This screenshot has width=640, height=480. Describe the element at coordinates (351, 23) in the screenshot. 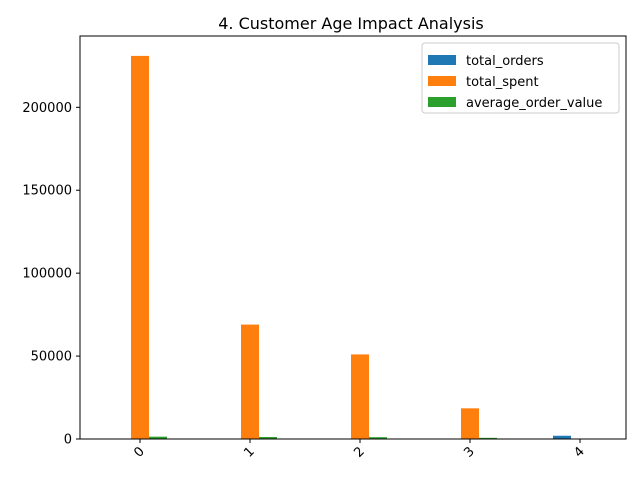

I see `chart-title: 4. Customer Age Impact Analysis` at that location.